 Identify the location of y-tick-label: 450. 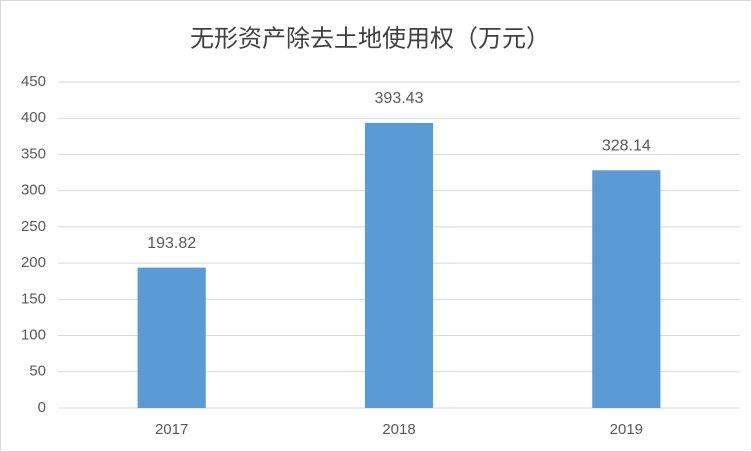
(33, 81).